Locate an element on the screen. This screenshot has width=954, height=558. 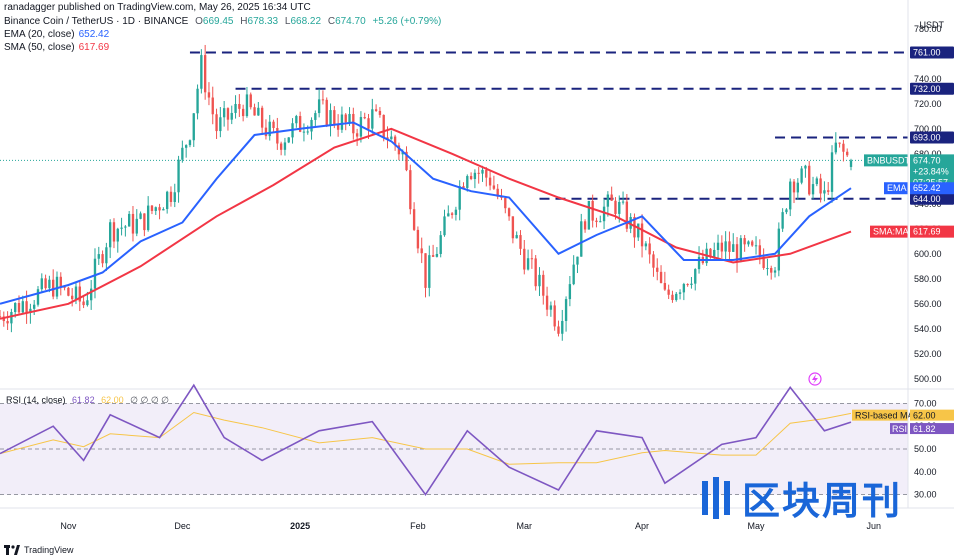
last-price-text-1: +23.84% is located at coordinates (931, 171).